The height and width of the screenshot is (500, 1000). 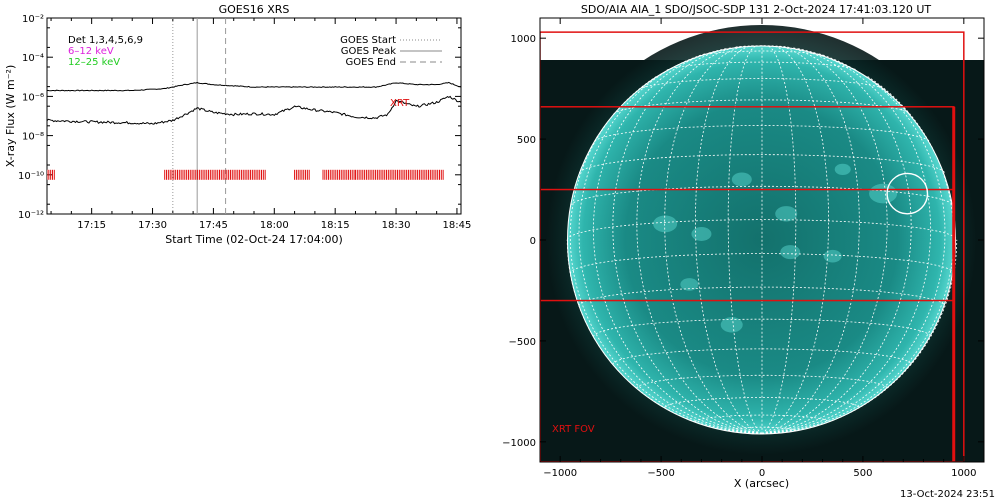 What do you see at coordinates (10, 116) in the screenshot?
I see `goes-y-axis-label: X-ray Flux (W m⁻²)` at bounding box center [10, 116].